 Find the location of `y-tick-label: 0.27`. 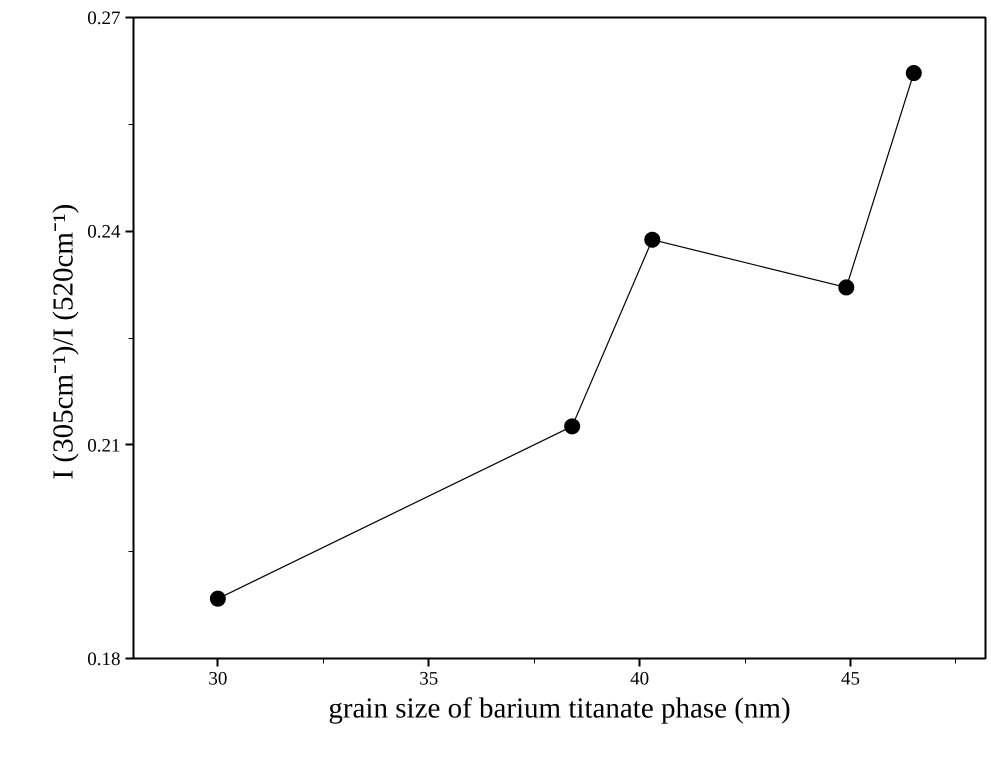

y-tick-label: 0.27 is located at coordinates (103, 18).